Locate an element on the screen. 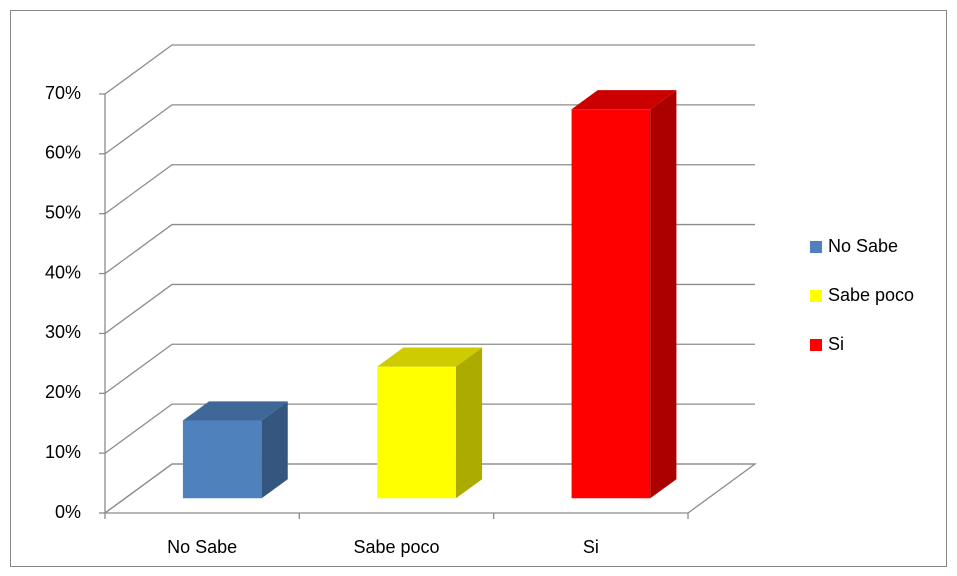 This screenshot has height=576, width=957. y-tick-label: 40% is located at coordinates (63, 272).